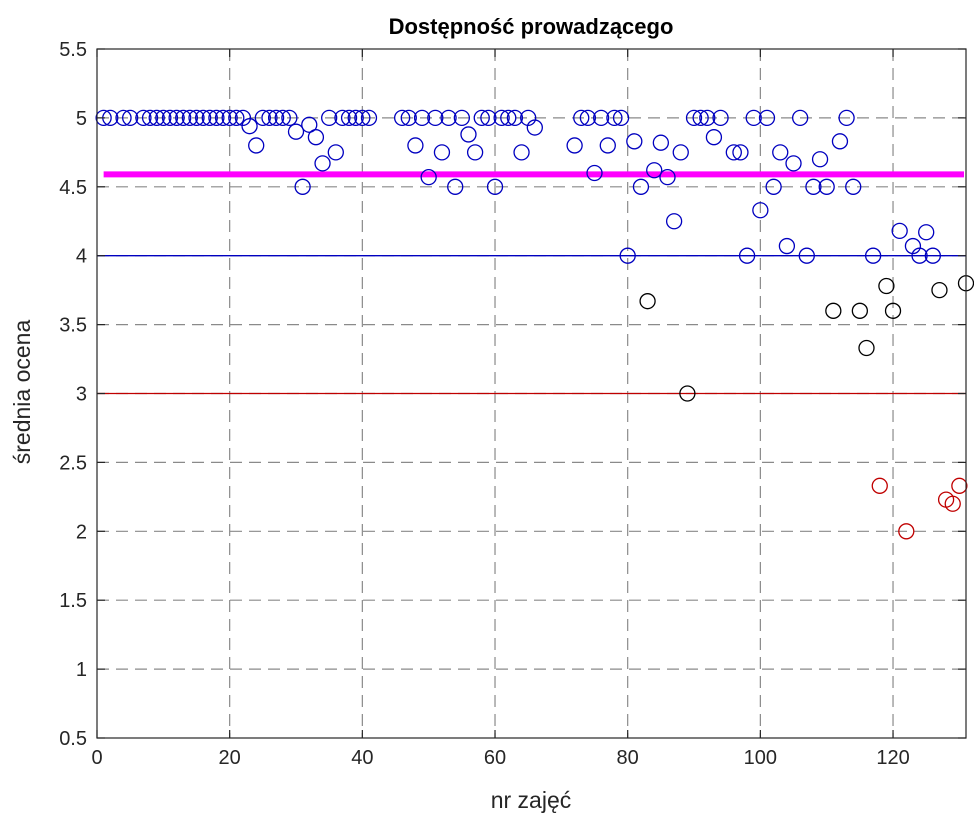 This screenshot has height=816, width=974. Describe the element at coordinates (81, 395) in the screenshot. I see `y-tick-label: 3` at that location.